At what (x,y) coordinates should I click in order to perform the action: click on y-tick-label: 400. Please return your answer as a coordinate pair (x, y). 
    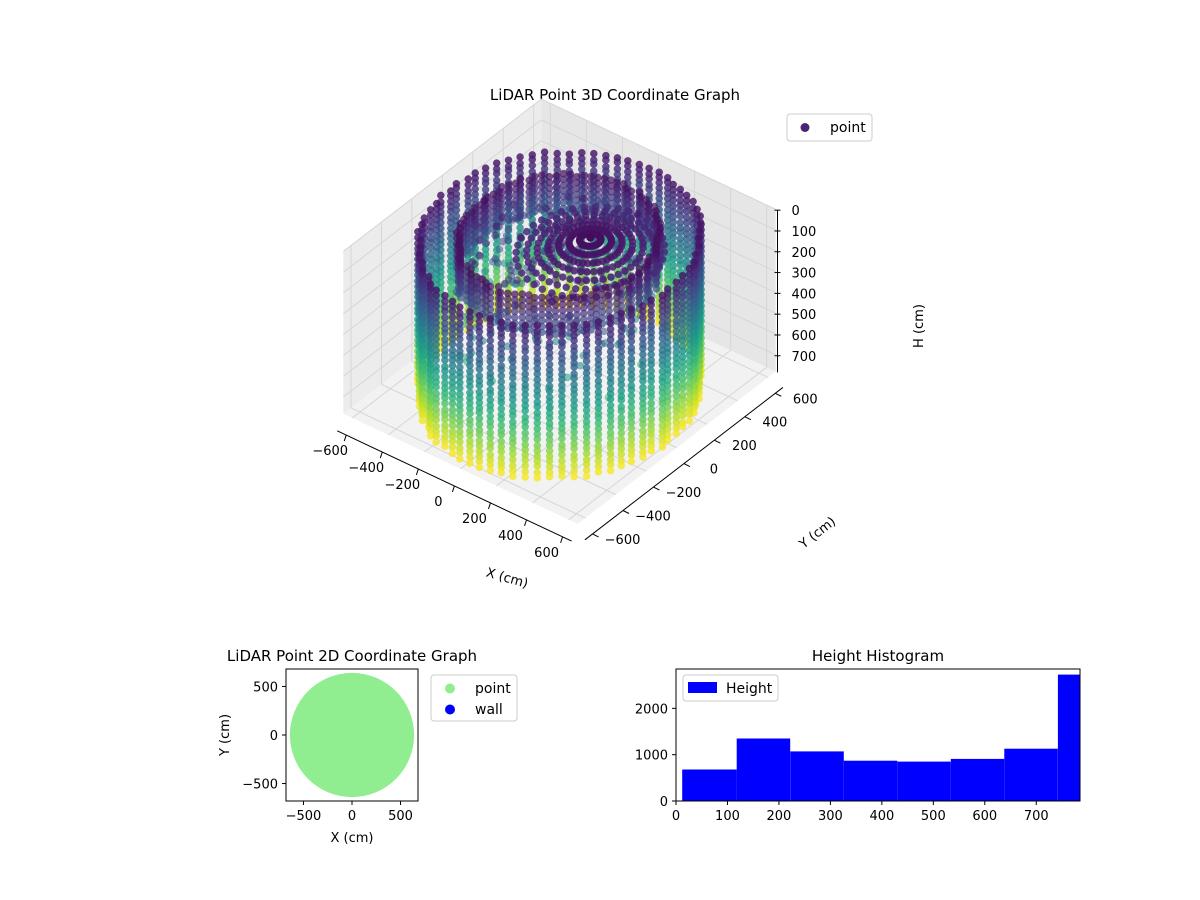
    Looking at the image, I should click on (774, 423).